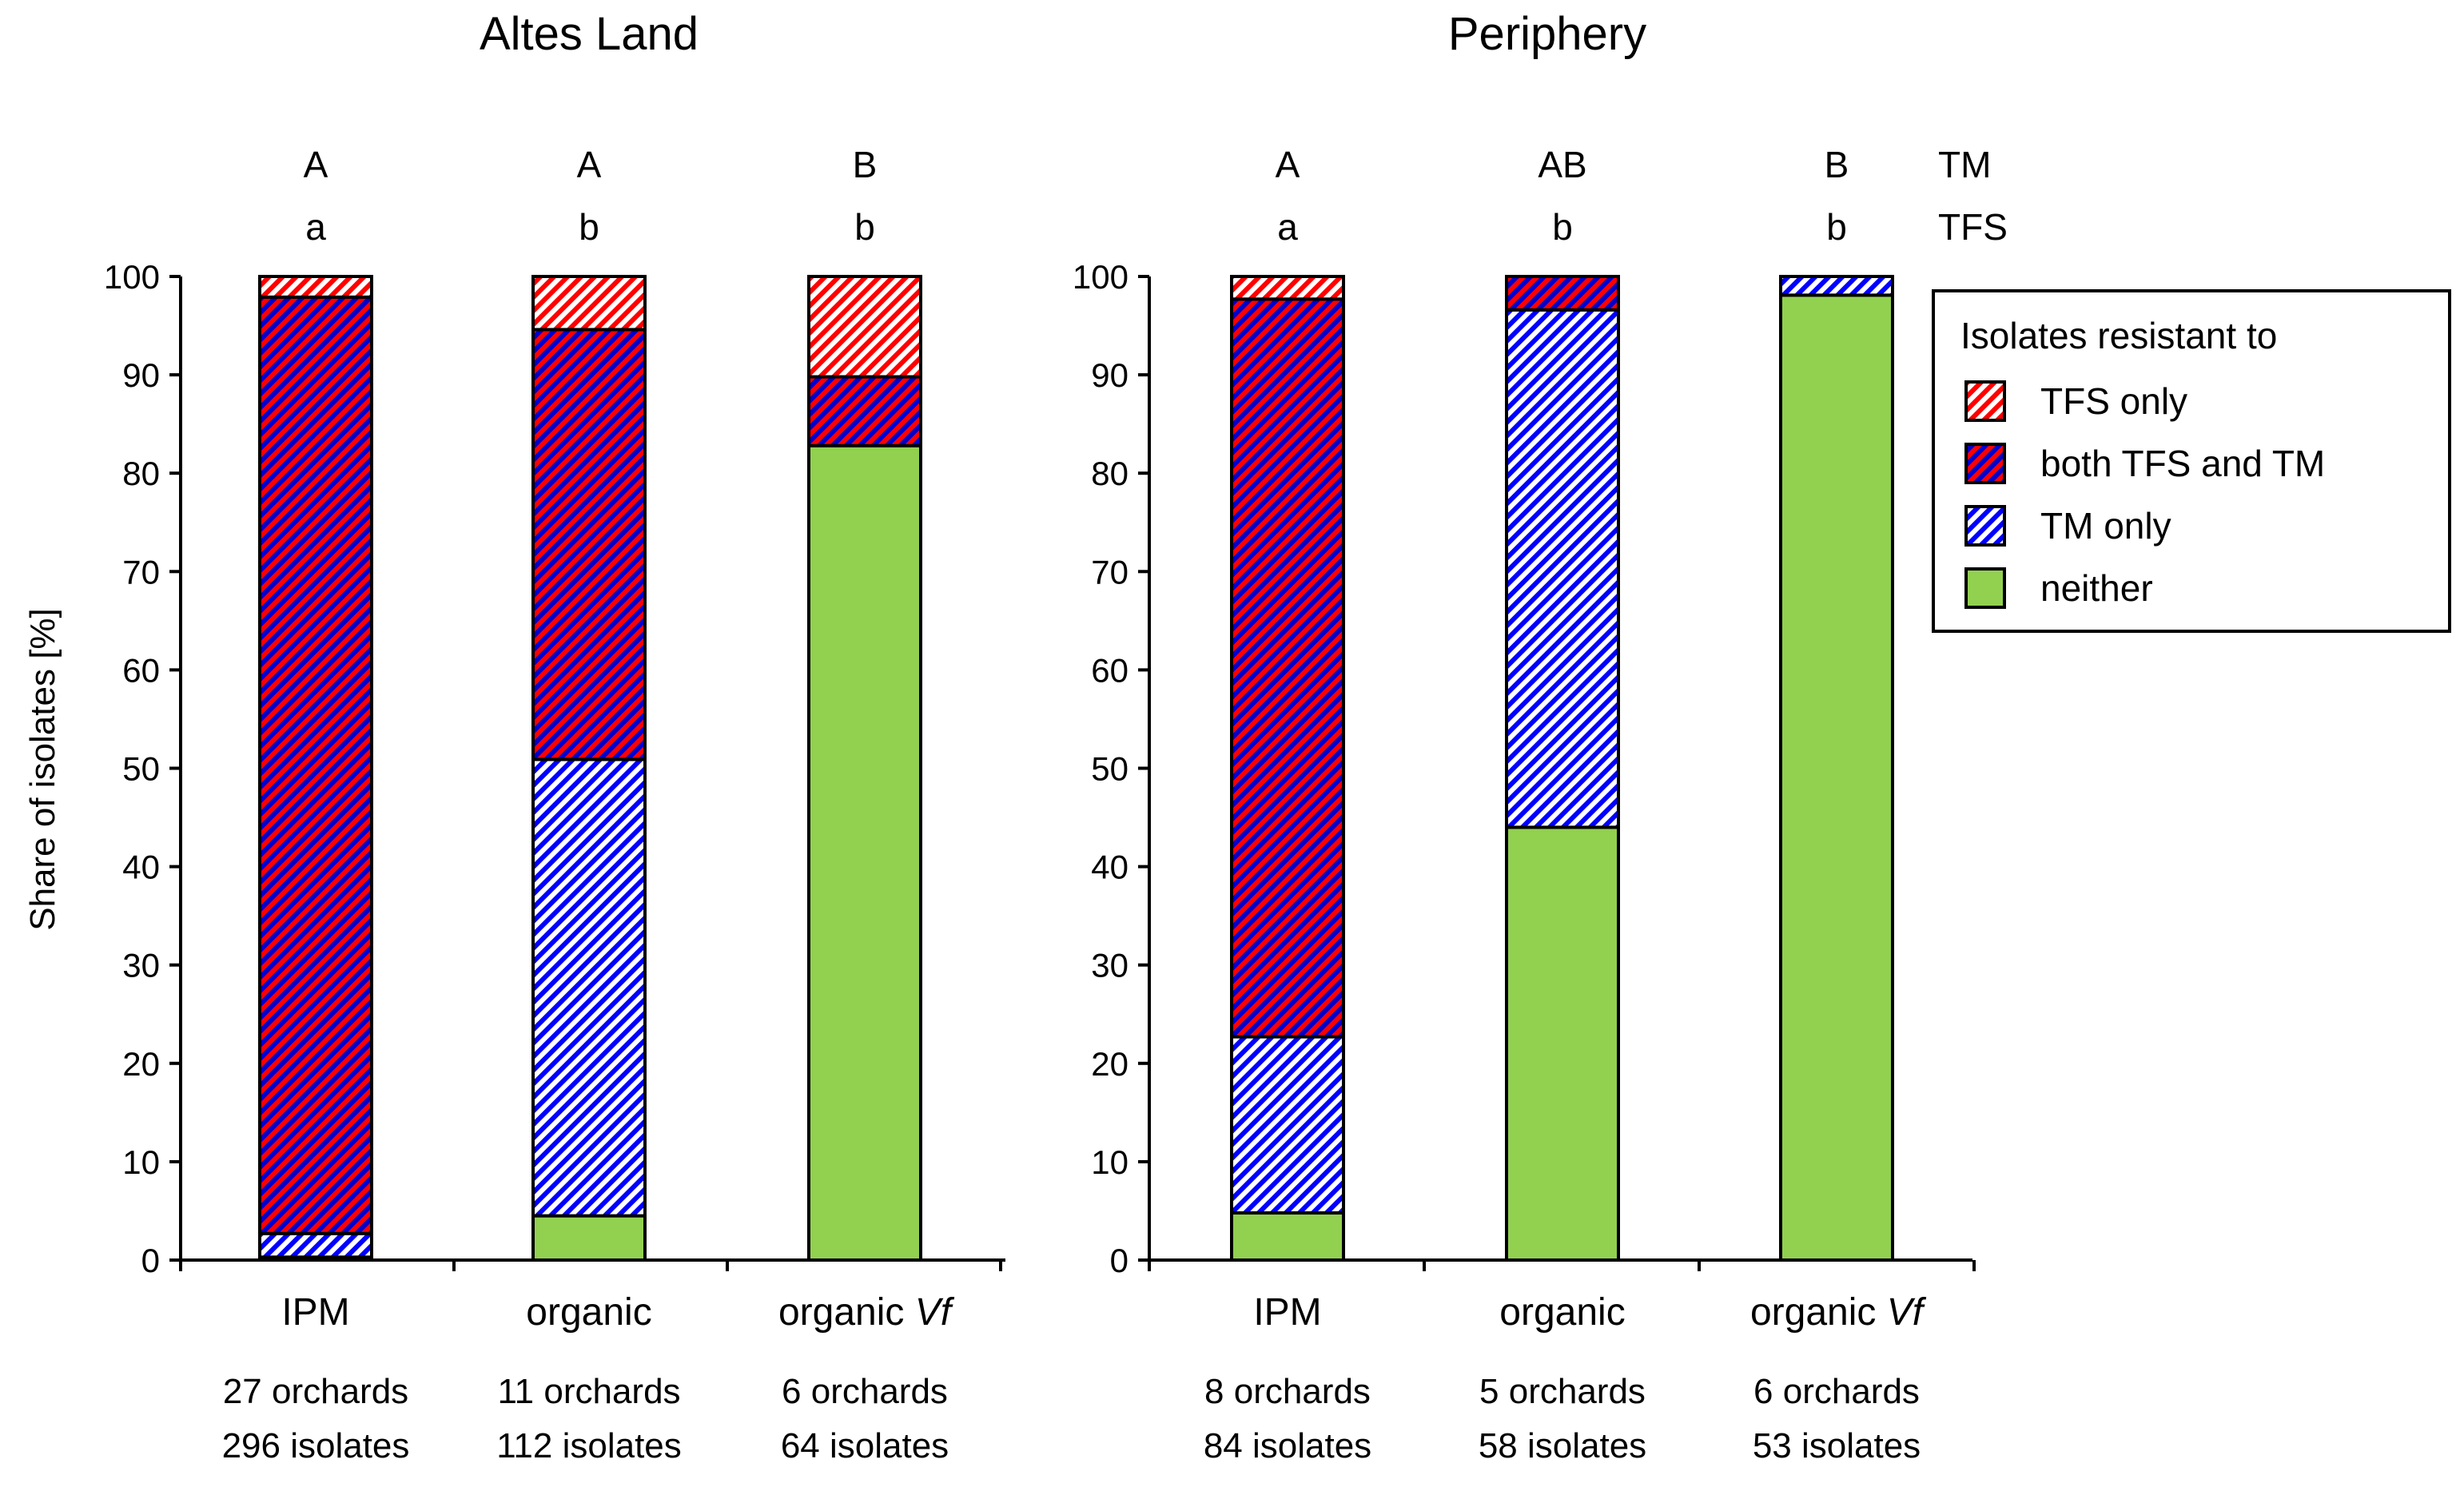  What do you see at coordinates (1965, 164) in the screenshot?
I see `row-label-tm: TM` at bounding box center [1965, 164].